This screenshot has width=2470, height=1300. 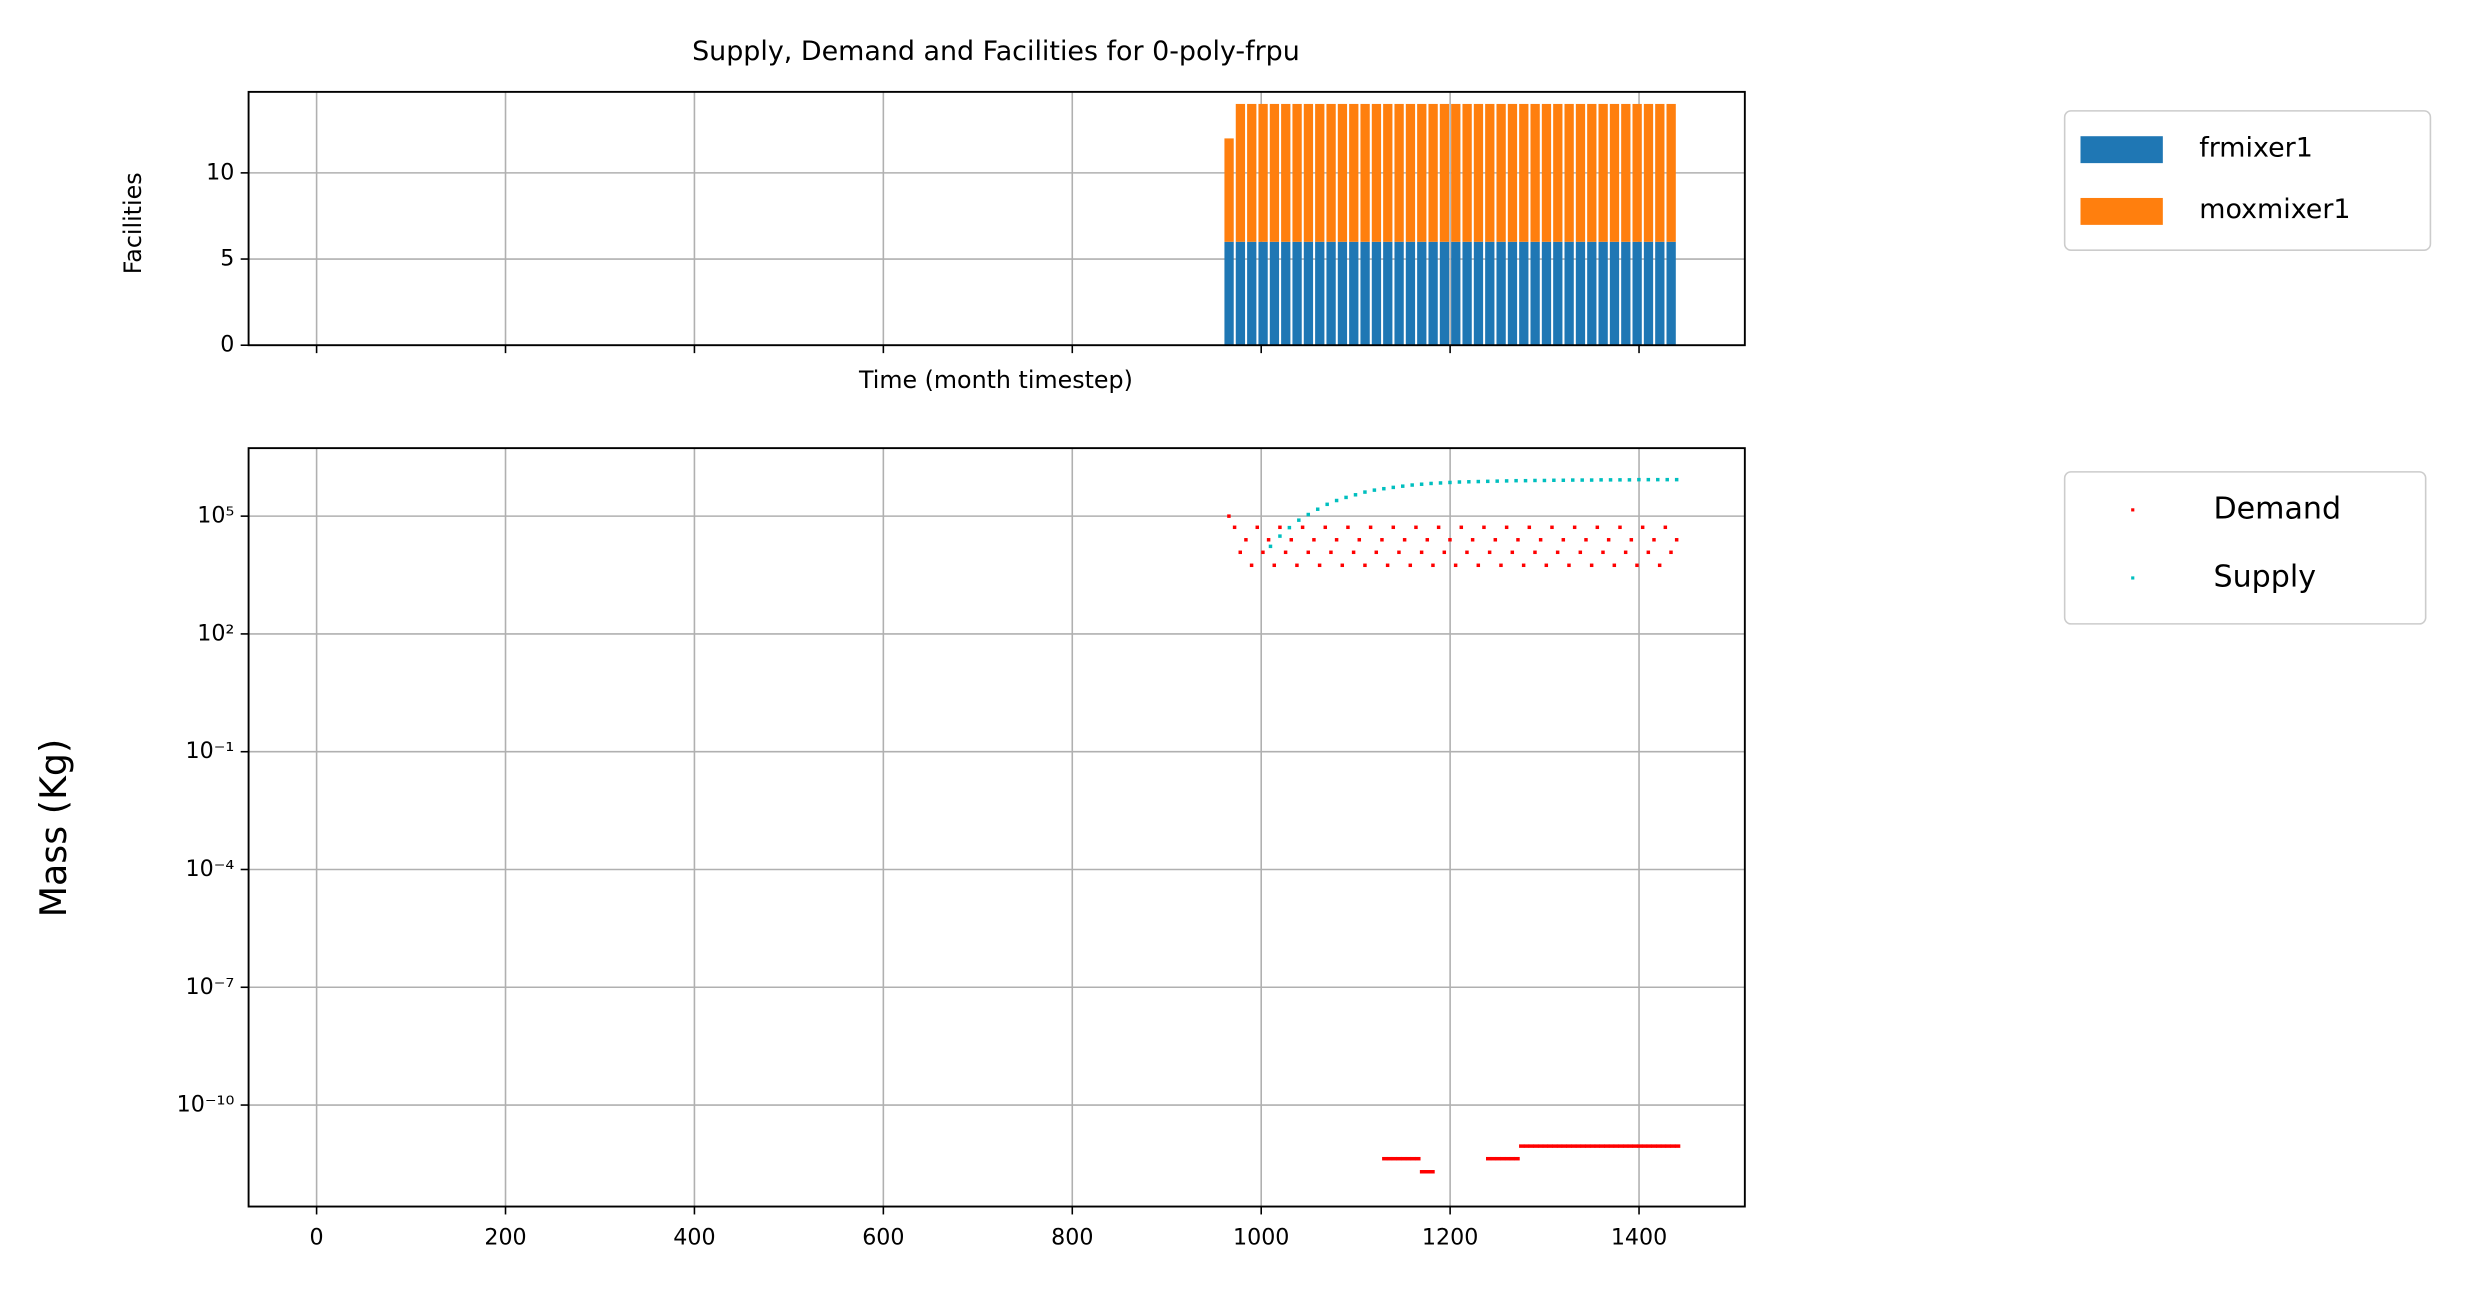 I want to click on y-tick-label: 0, so click(x=227, y=345).